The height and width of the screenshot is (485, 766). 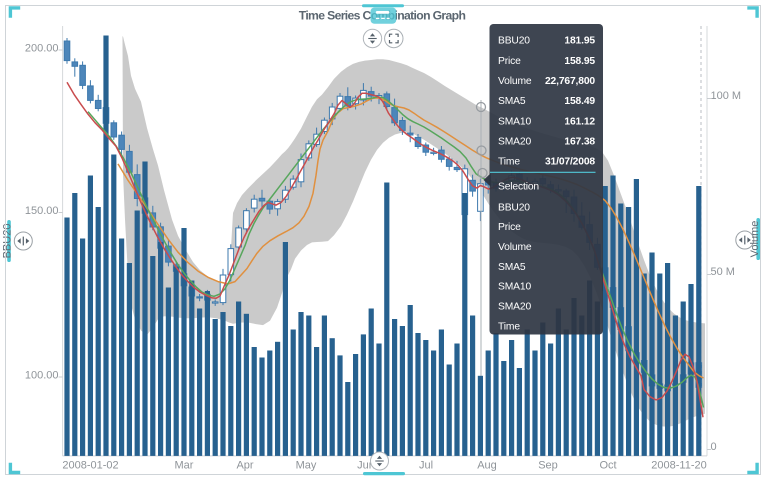 I want to click on svg-text: Oct, so click(x=607, y=466).